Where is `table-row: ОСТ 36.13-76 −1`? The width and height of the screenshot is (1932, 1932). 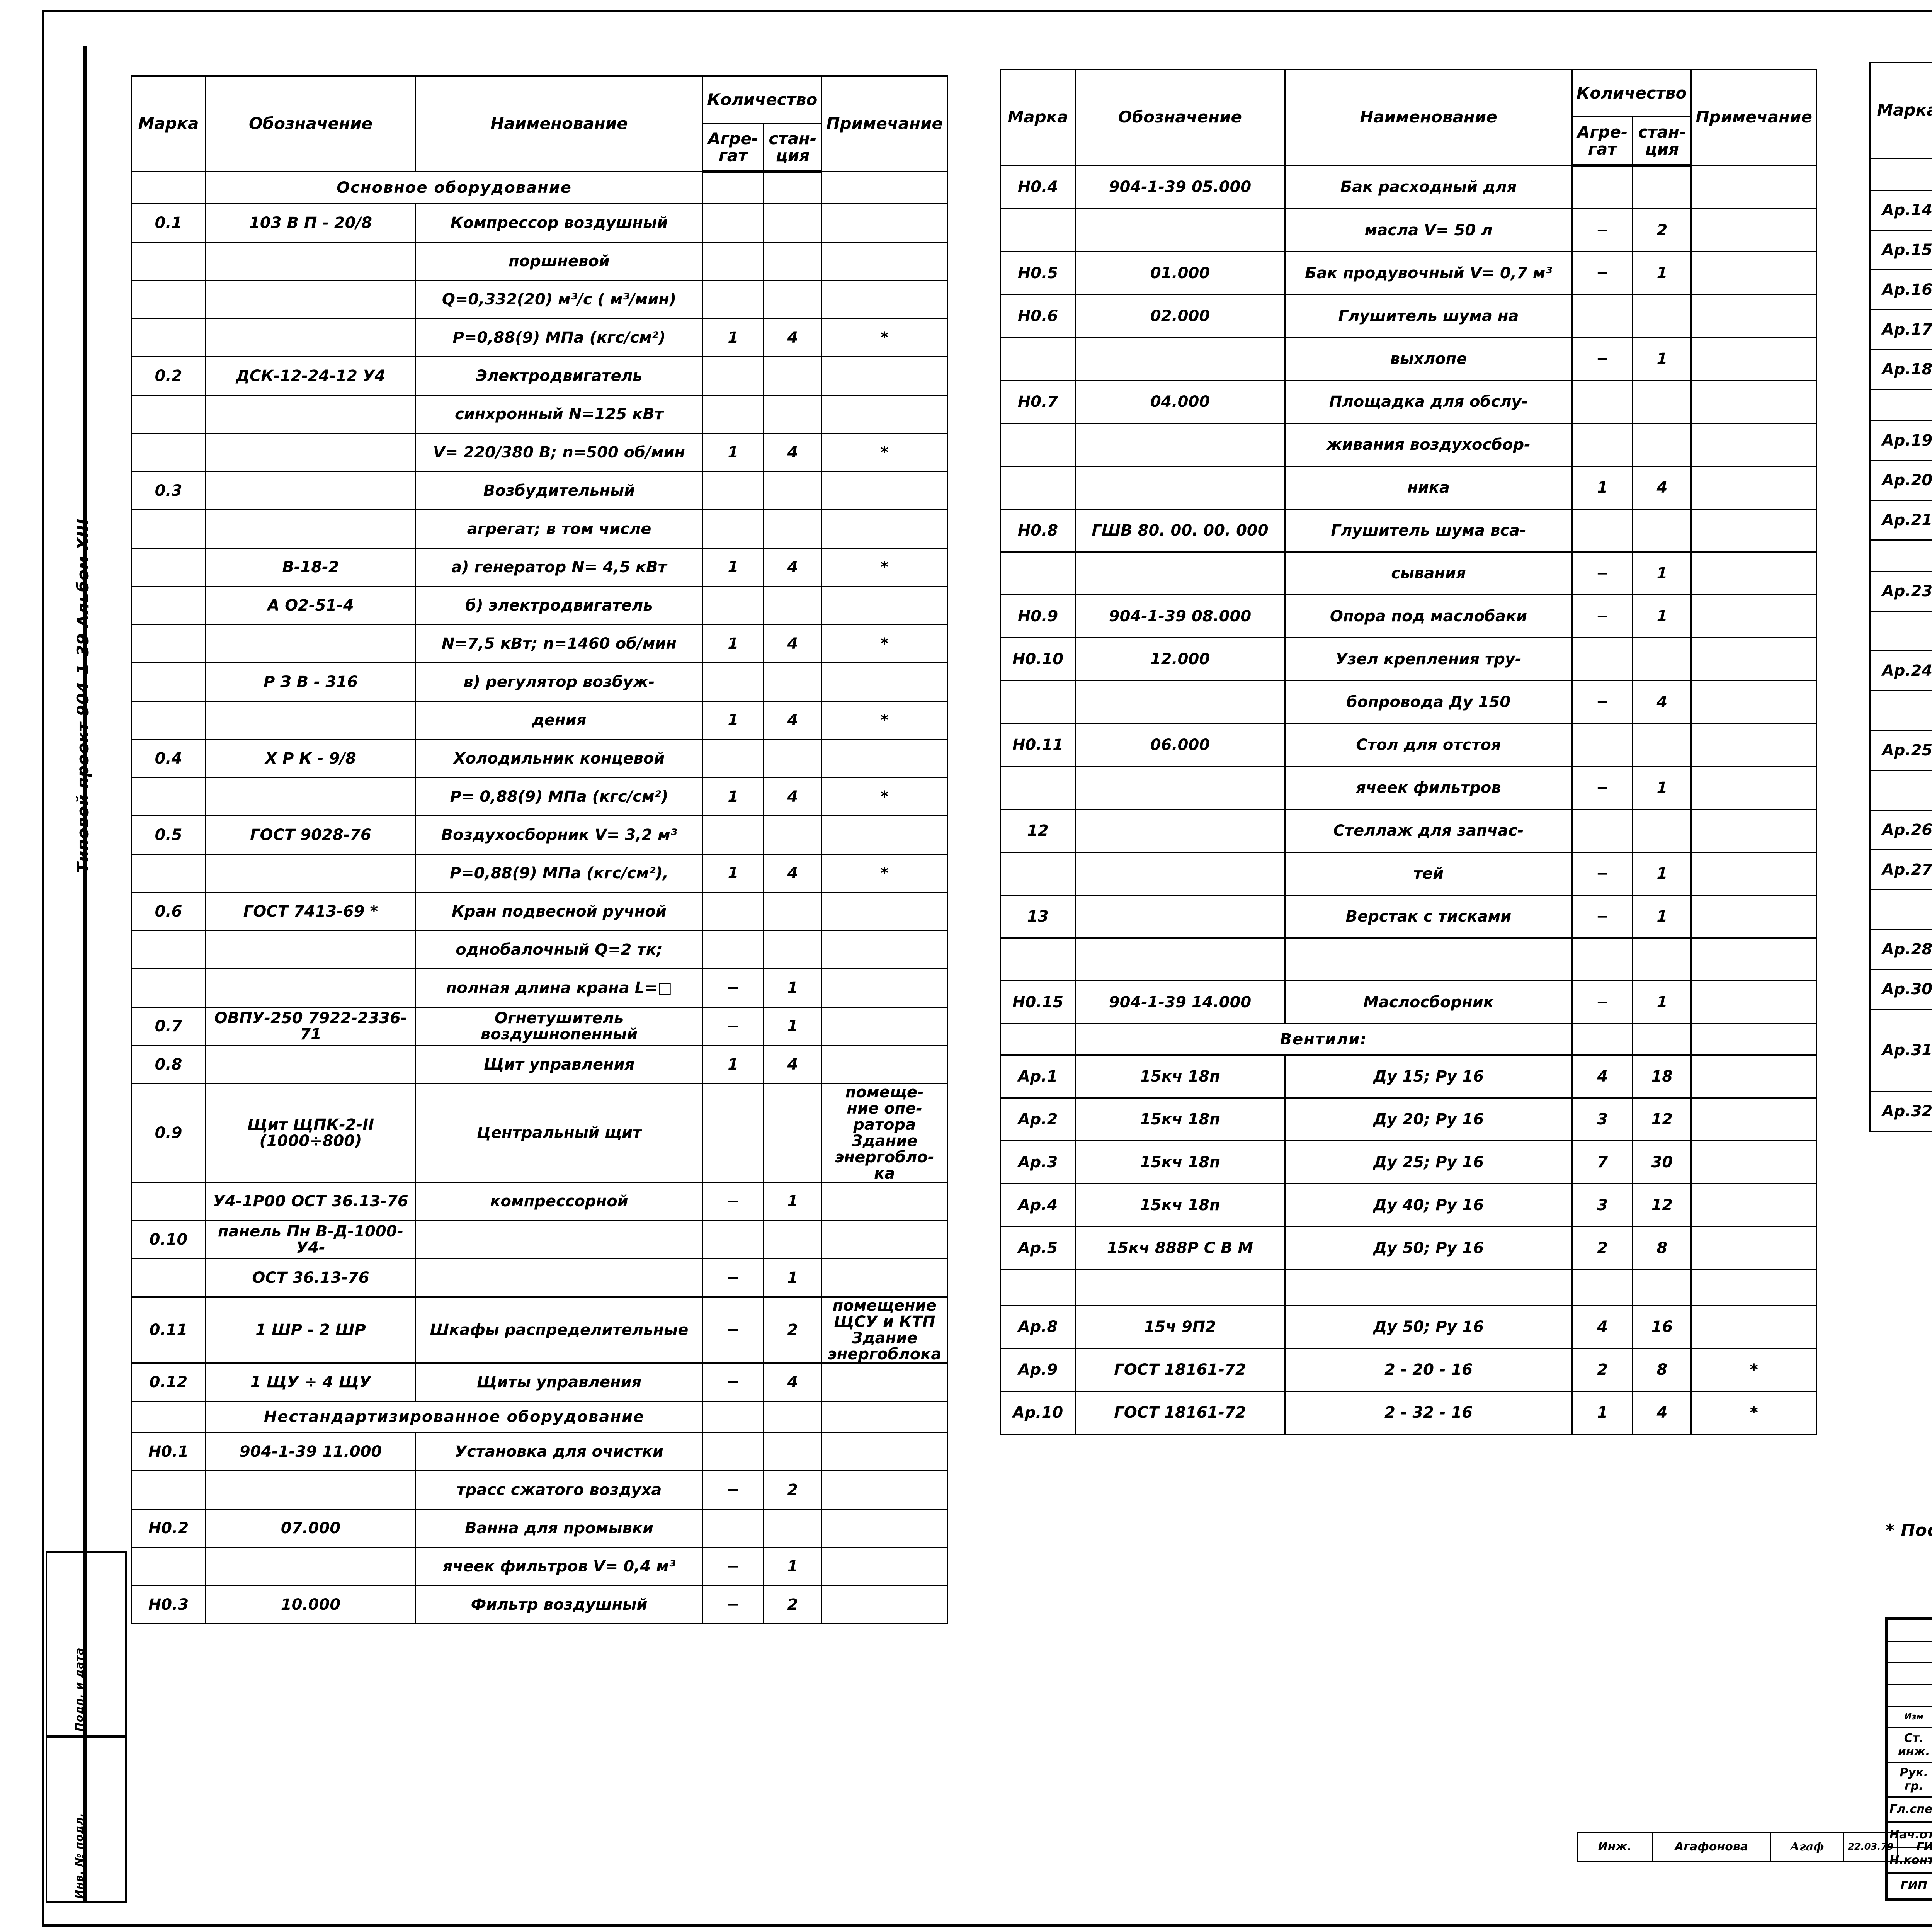
table-row: ОСТ 36.13-76 −1 is located at coordinates (539, 1278).